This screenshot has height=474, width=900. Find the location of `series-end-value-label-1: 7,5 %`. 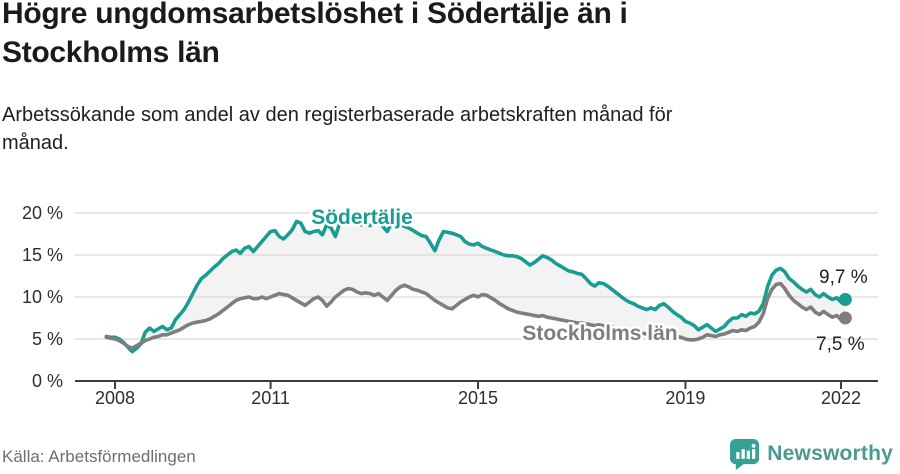

series-end-value-label-1: 7,5 % is located at coordinates (840, 344).